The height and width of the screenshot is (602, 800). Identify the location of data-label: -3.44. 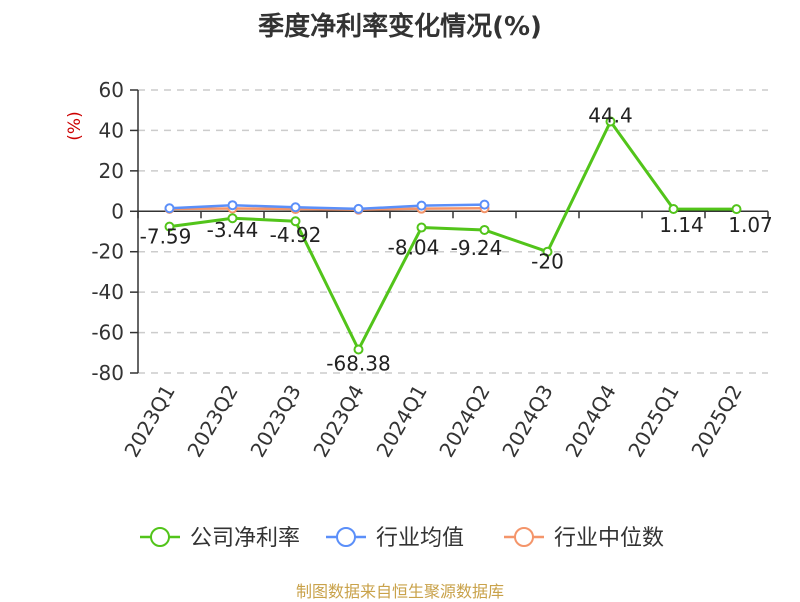
(233, 230).